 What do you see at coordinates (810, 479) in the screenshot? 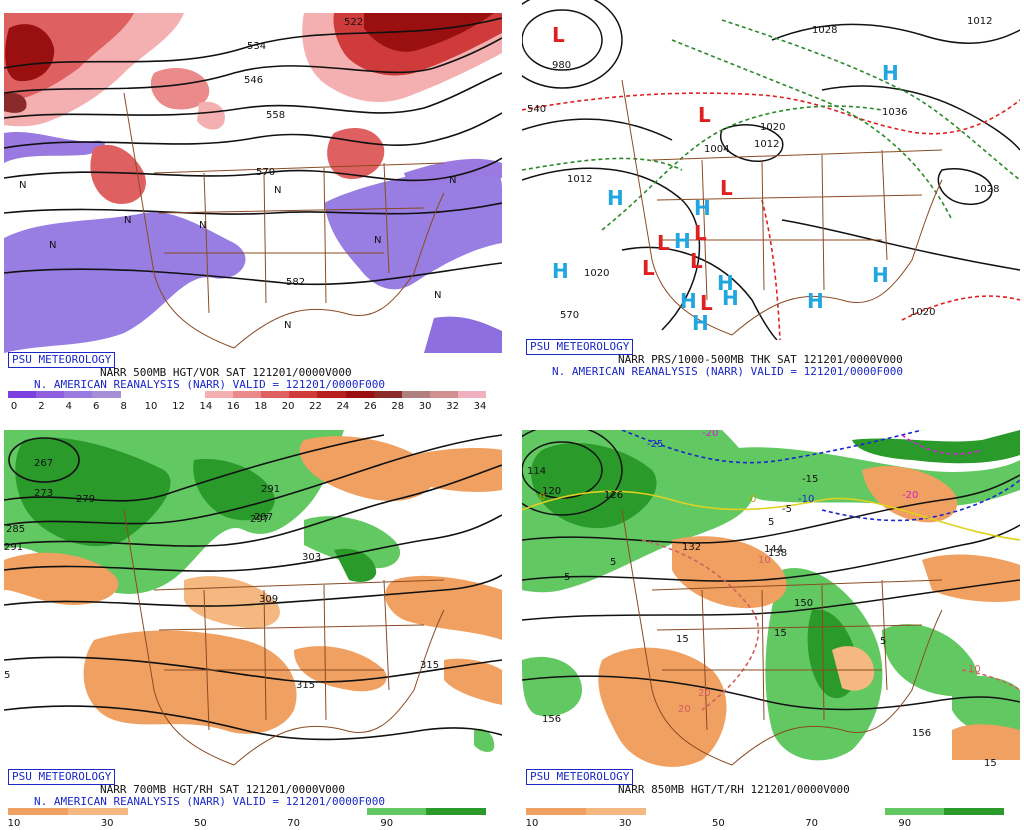
I see `temp-label: -15` at bounding box center [810, 479].